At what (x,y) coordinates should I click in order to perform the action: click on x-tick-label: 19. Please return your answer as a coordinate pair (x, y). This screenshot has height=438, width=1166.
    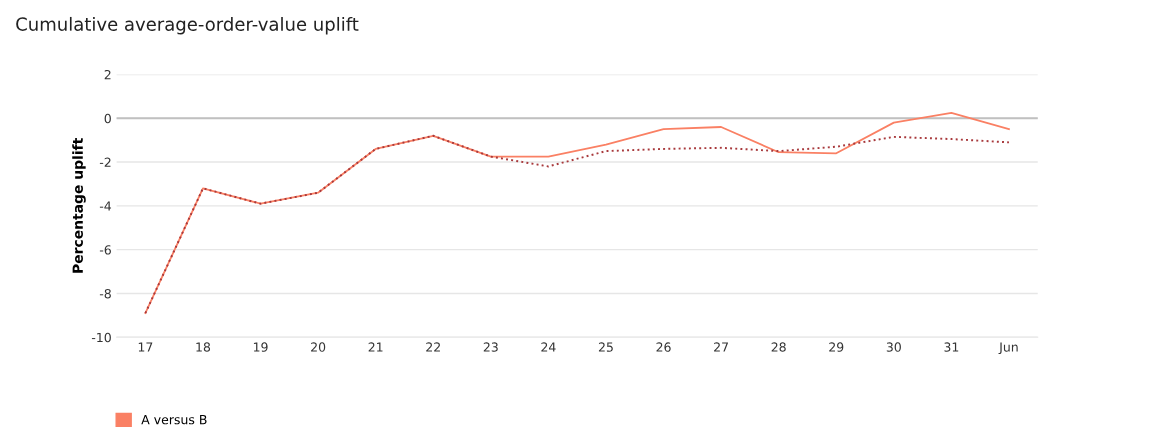
    Looking at the image, I should click on (260, 347).